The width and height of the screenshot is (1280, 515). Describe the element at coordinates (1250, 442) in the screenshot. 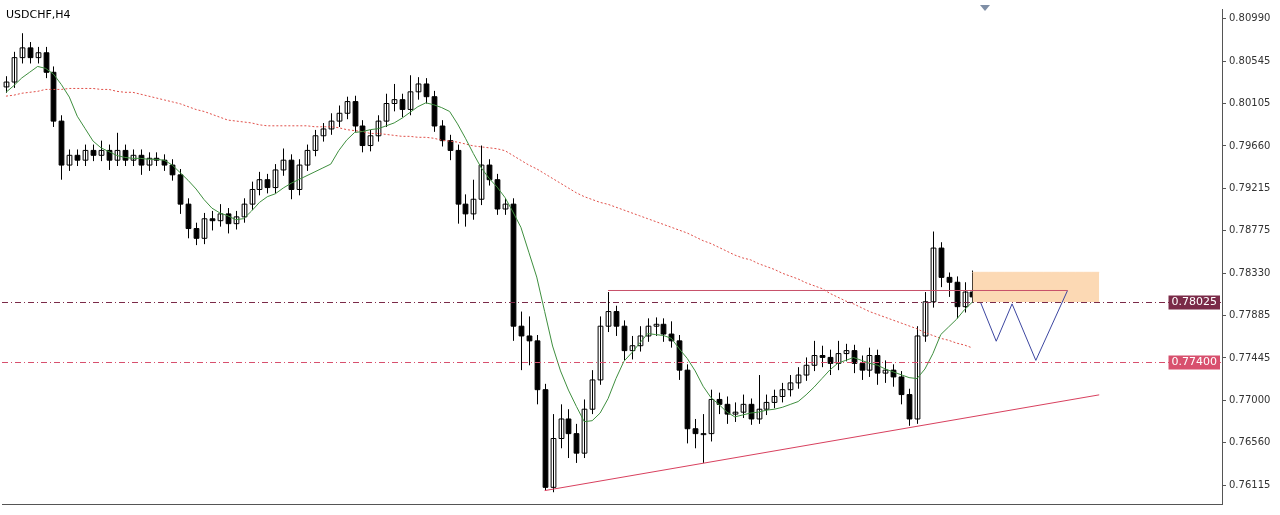

I see `y-tick-label: 0.76560` at that location.